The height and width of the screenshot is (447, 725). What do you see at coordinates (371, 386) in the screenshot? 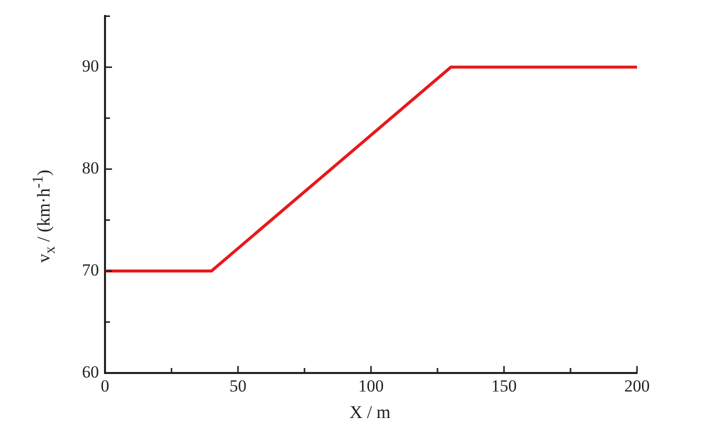
I see `x-tick-label: 100` at bounding box center [371, 386].